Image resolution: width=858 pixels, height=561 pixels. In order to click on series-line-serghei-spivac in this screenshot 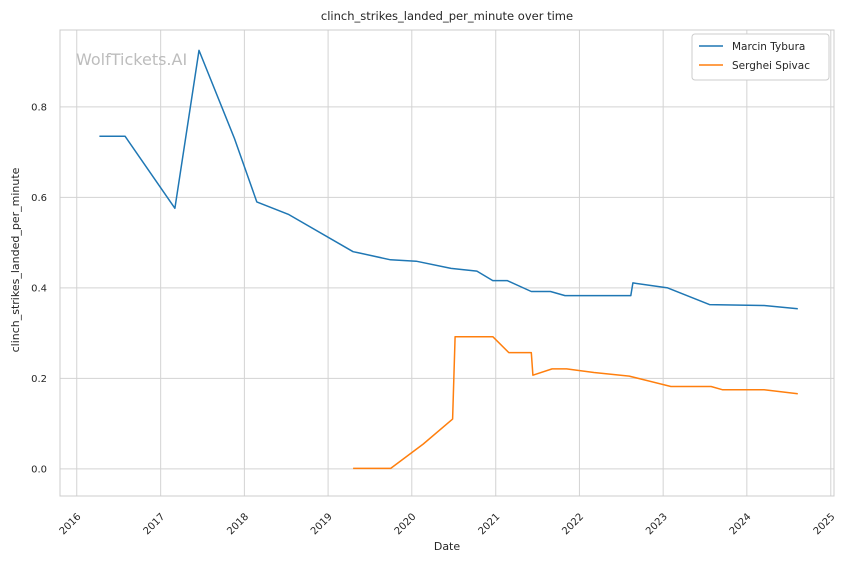, I will do `click(575, 402)`.